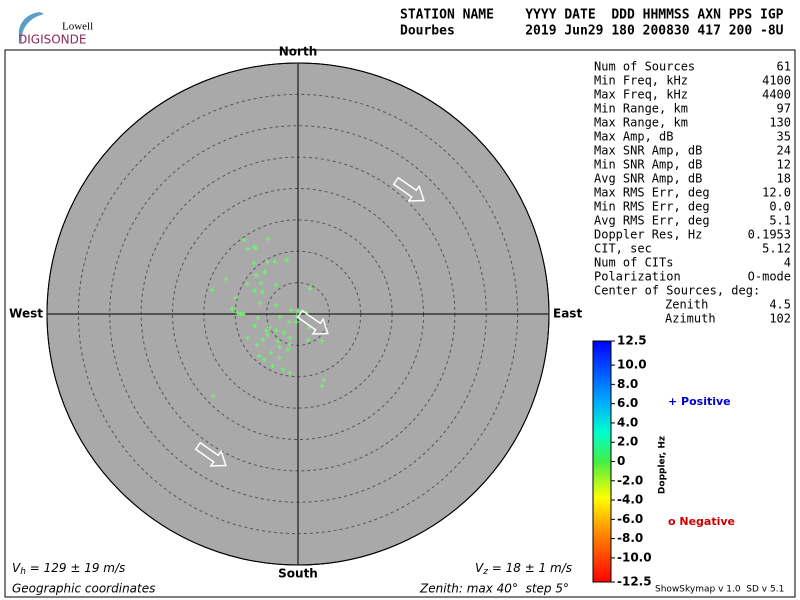 Image resolution: width=800 pixels, height=600 pixels. I want to click on colorbar-tick-label: 4.0, so click(627, 422).